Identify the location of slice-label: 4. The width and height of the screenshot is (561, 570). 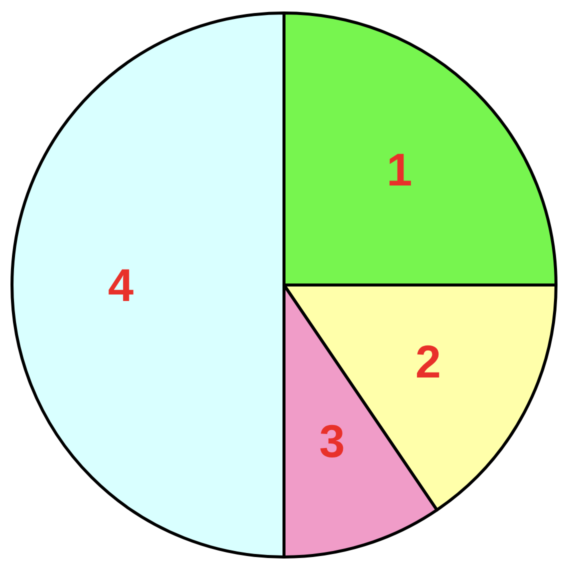
(121, 285).